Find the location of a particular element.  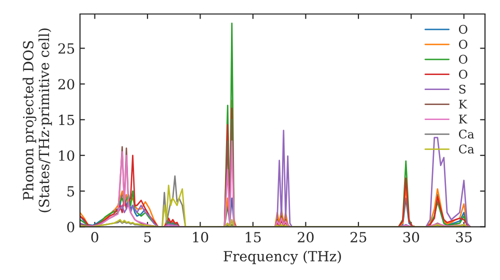

x-tick-label: 35 is located at coordinates (464, 237).